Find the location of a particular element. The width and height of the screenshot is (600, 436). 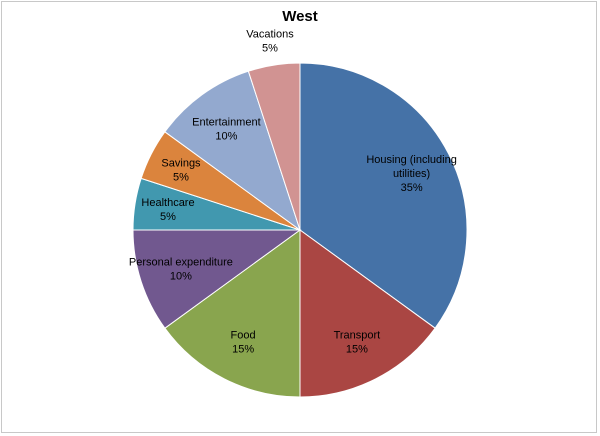

pie-label-healthcare: Healthcare 5% is located at coordinates (167, 210).